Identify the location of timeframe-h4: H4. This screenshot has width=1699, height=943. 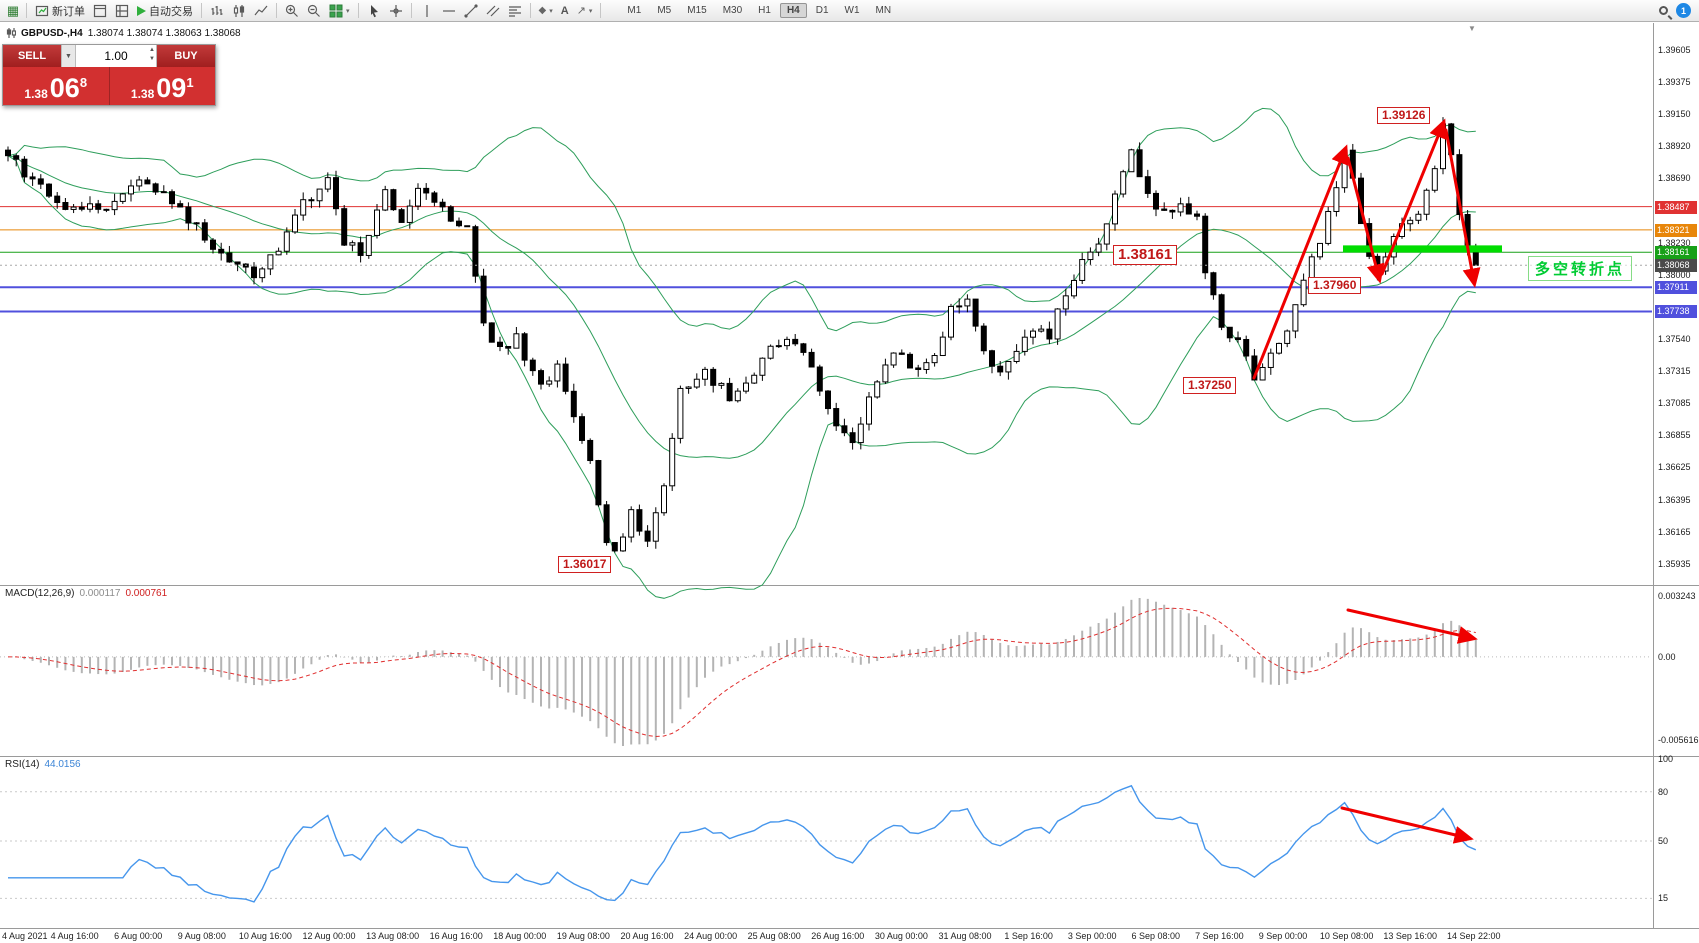
(793, 10).